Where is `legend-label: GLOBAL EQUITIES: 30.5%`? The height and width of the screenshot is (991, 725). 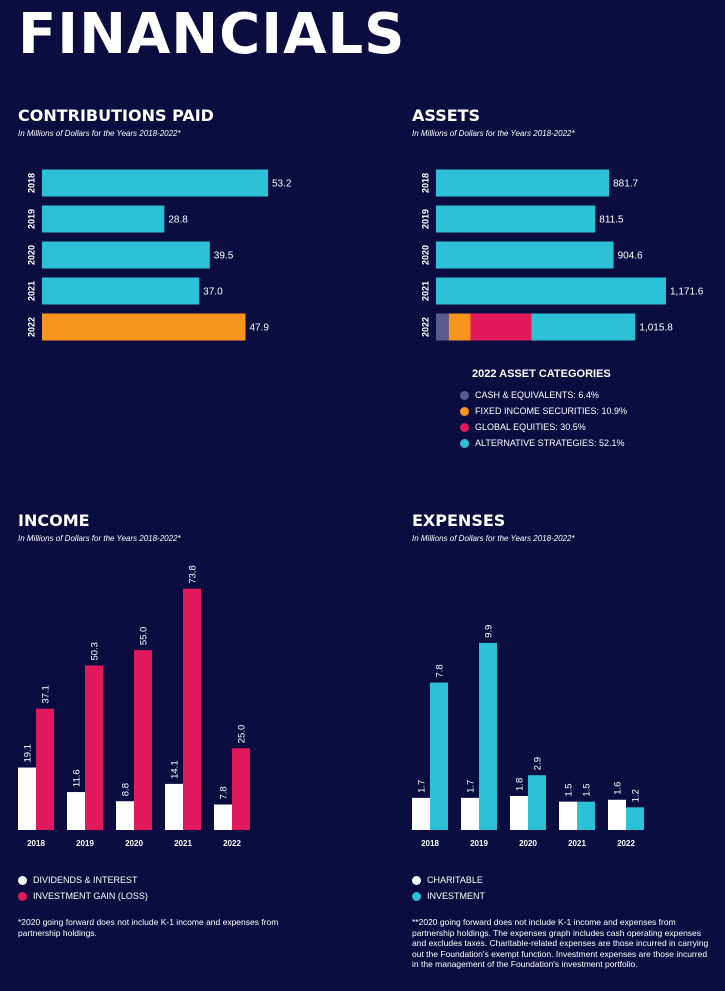 legend-label: GLOBAL EQUITIES: 30.5% is located at coordinates (530, 427).